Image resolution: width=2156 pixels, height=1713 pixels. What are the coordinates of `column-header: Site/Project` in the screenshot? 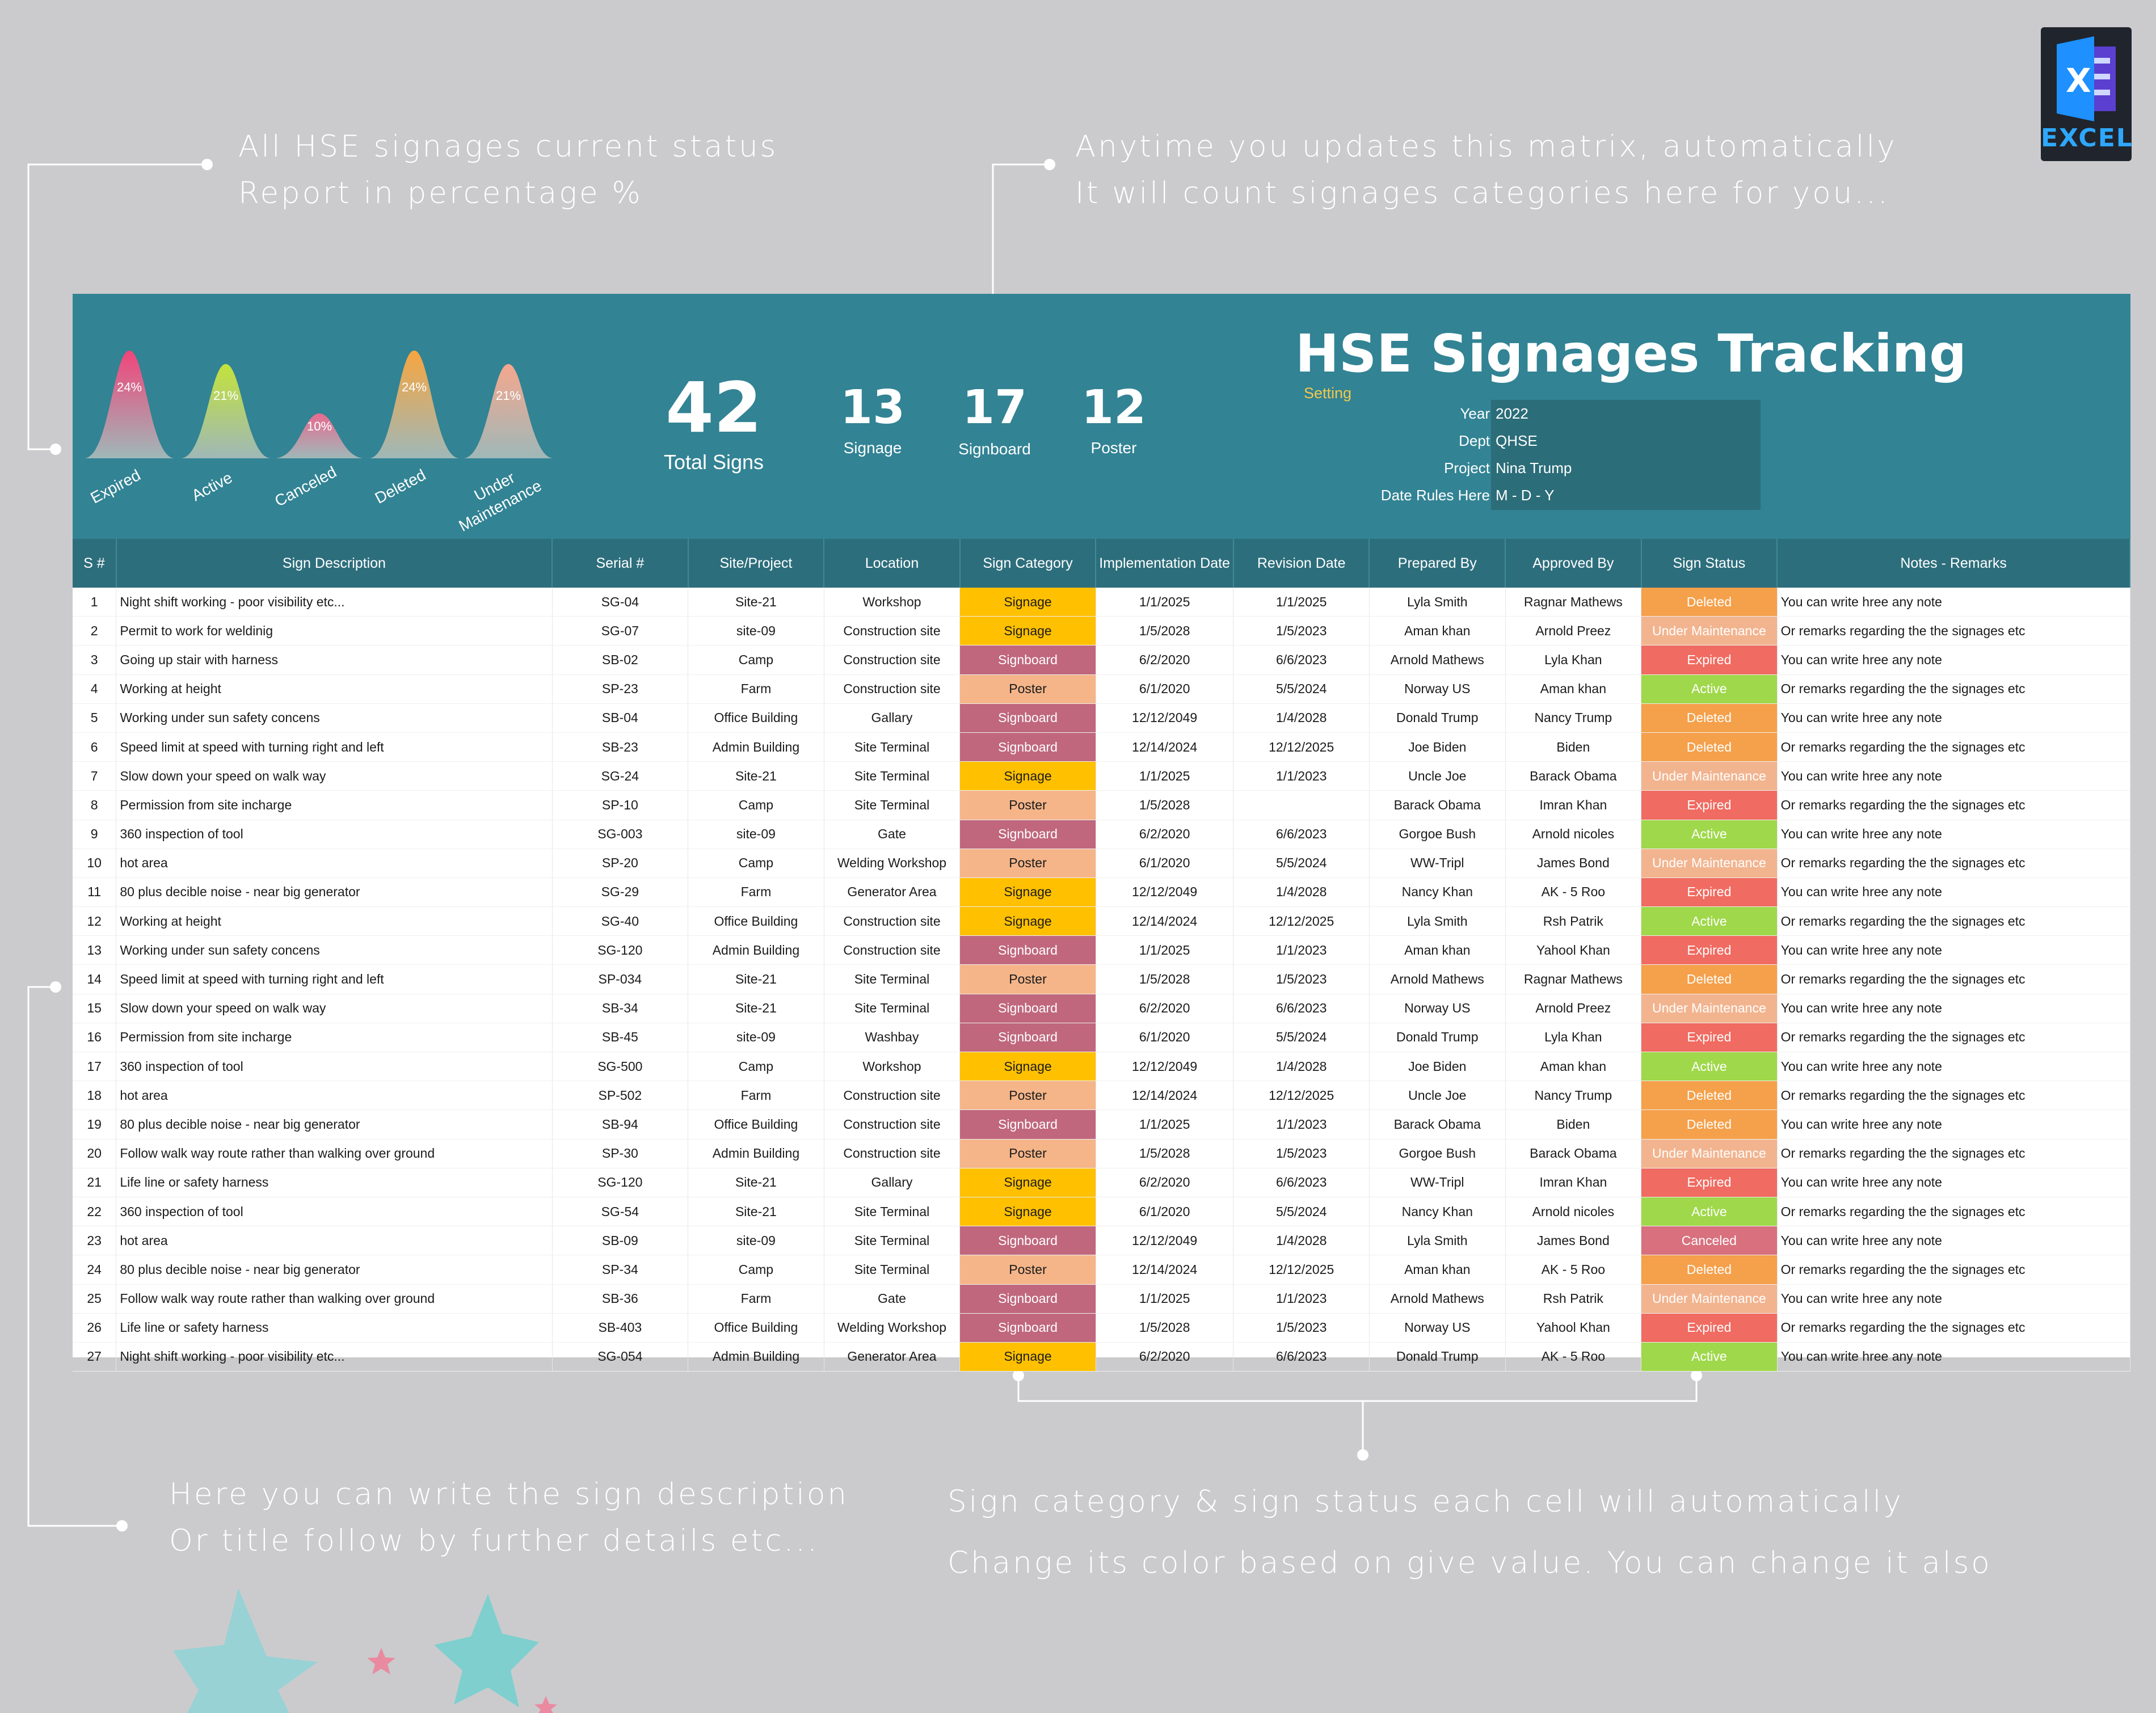 It's located at (757, 563).